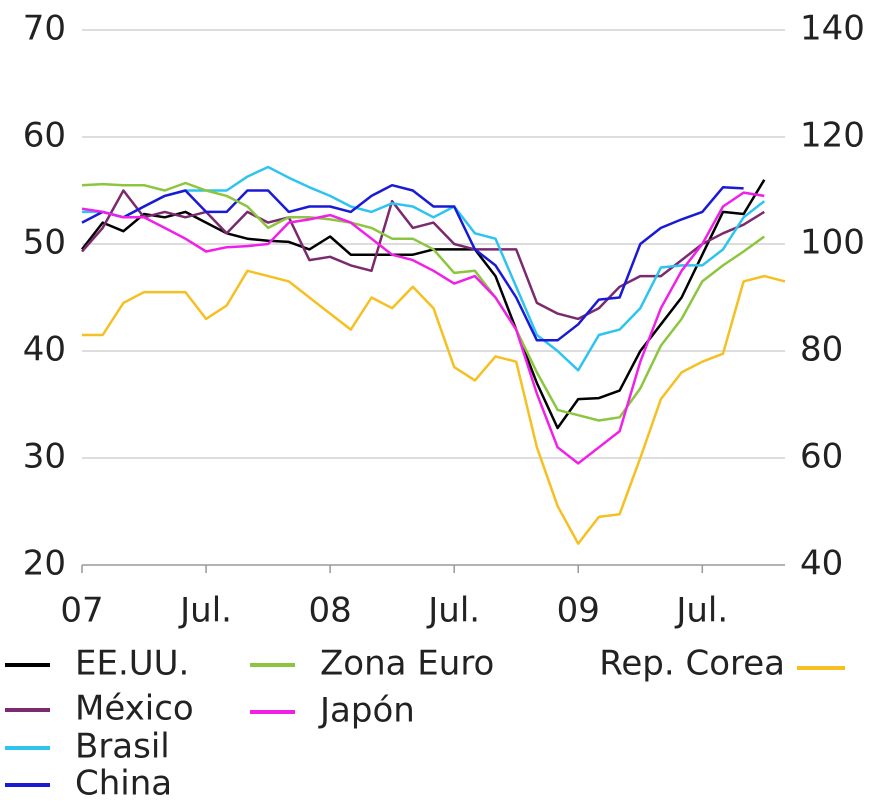 This screenshot has height=810, width=888. I want to click on y-tick-label: 30, so click(44, 457).